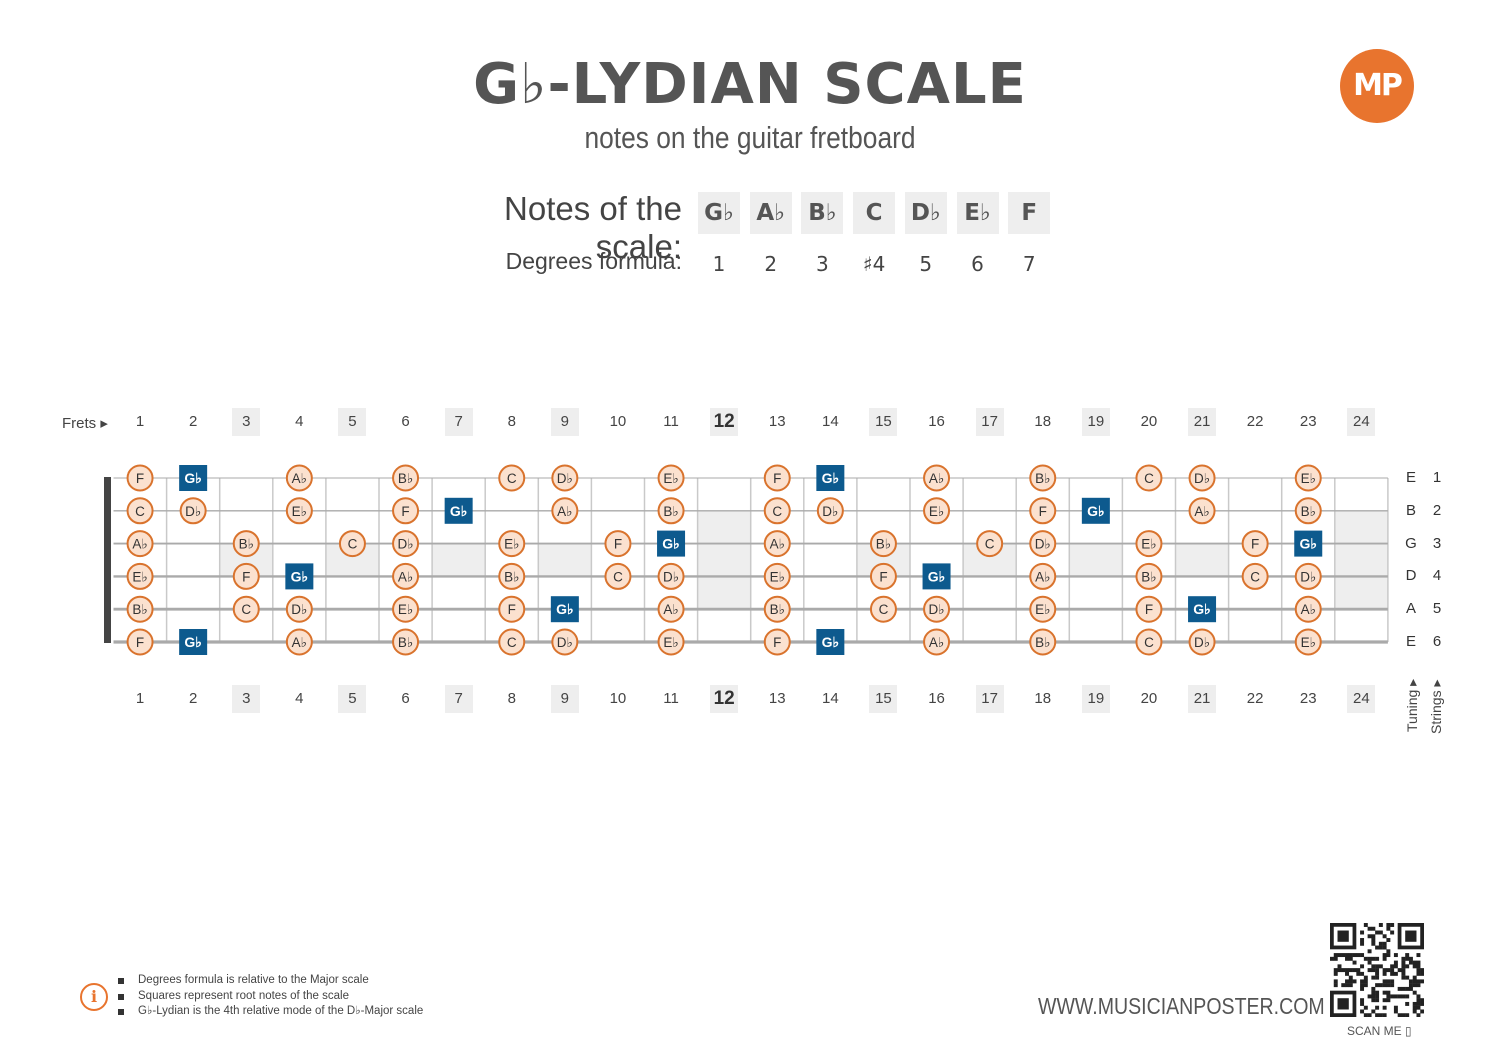  What do you see at coordinates (883, 422) in the screenshot?
I see `fret-number-top: 15` at bounding box center [883, 422].